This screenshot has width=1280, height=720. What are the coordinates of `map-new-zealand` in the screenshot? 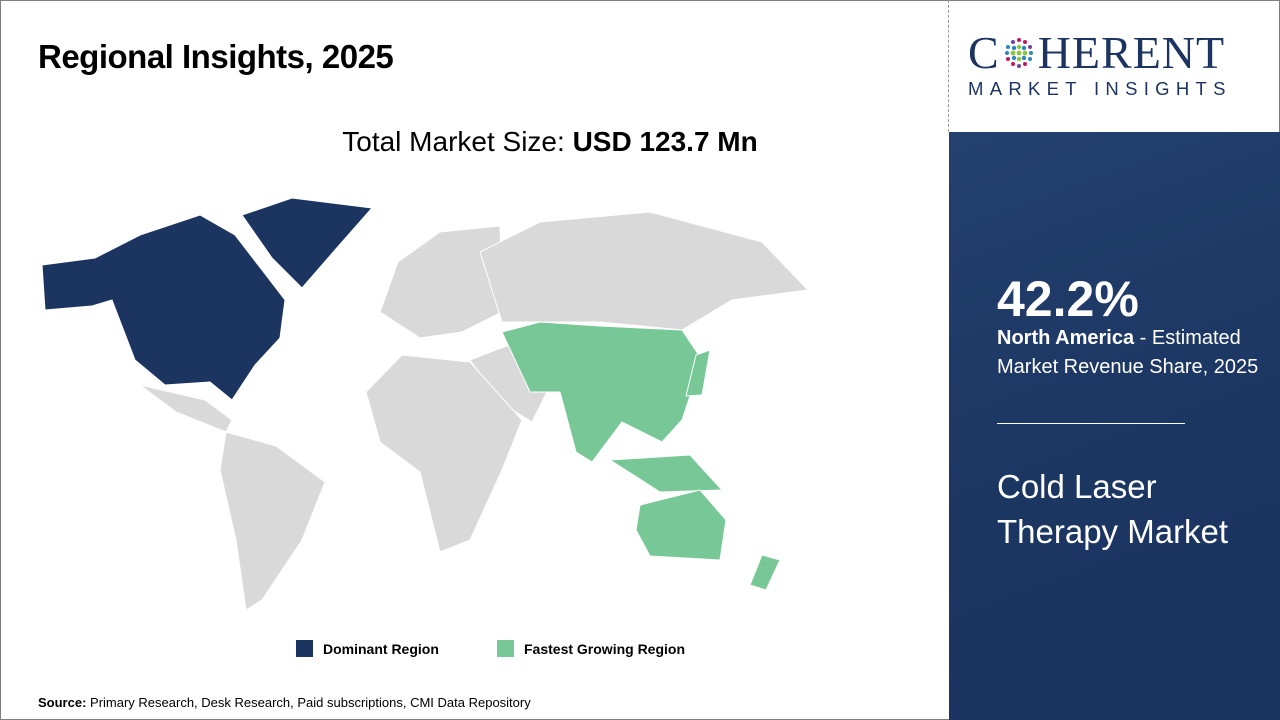 It's located at (765, 572).